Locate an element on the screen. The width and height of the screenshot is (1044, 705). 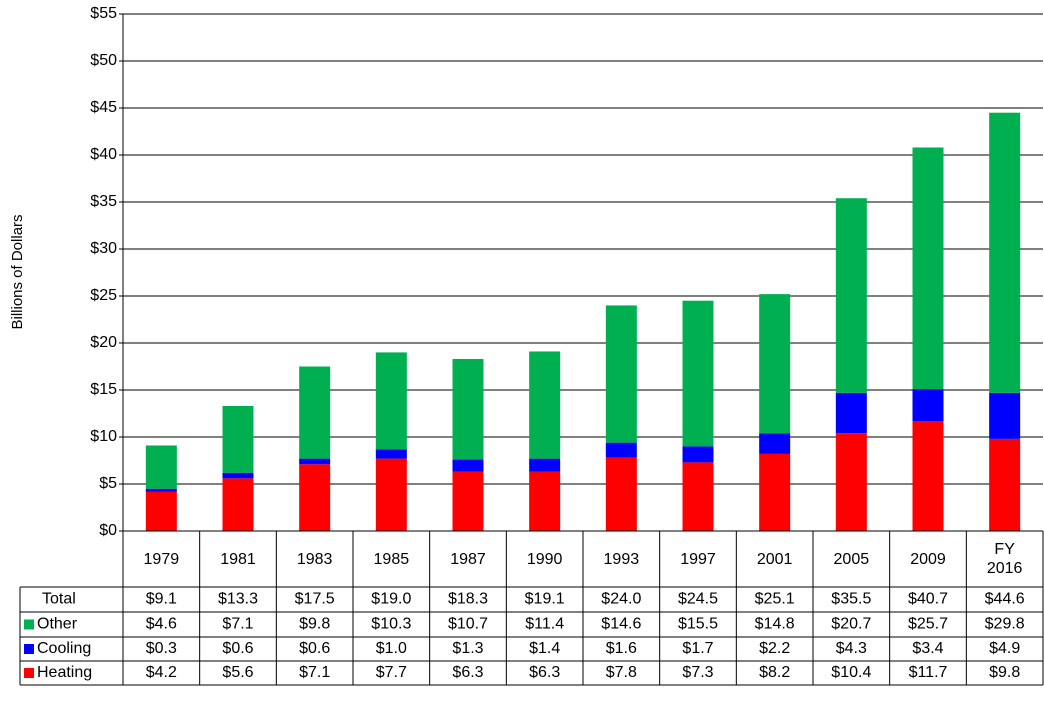
x-tick-label: 1979 is located at coordinates (161, 559).